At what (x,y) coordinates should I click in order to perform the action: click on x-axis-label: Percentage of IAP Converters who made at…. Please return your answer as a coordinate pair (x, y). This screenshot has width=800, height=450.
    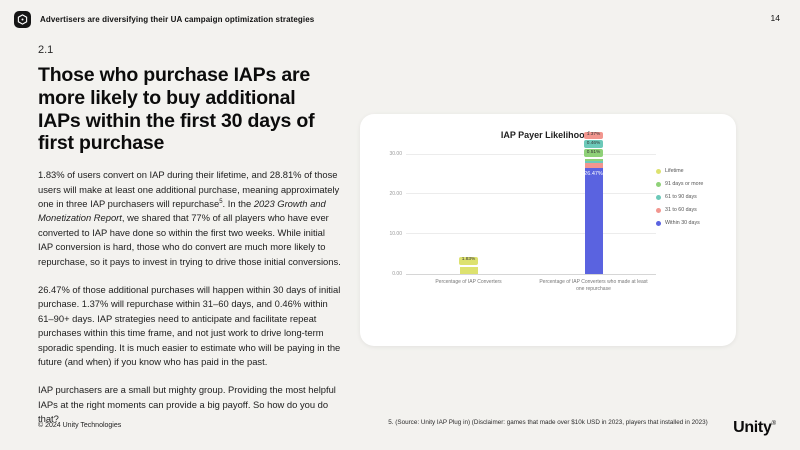
    Looking at the image, I should click on (593, 285).